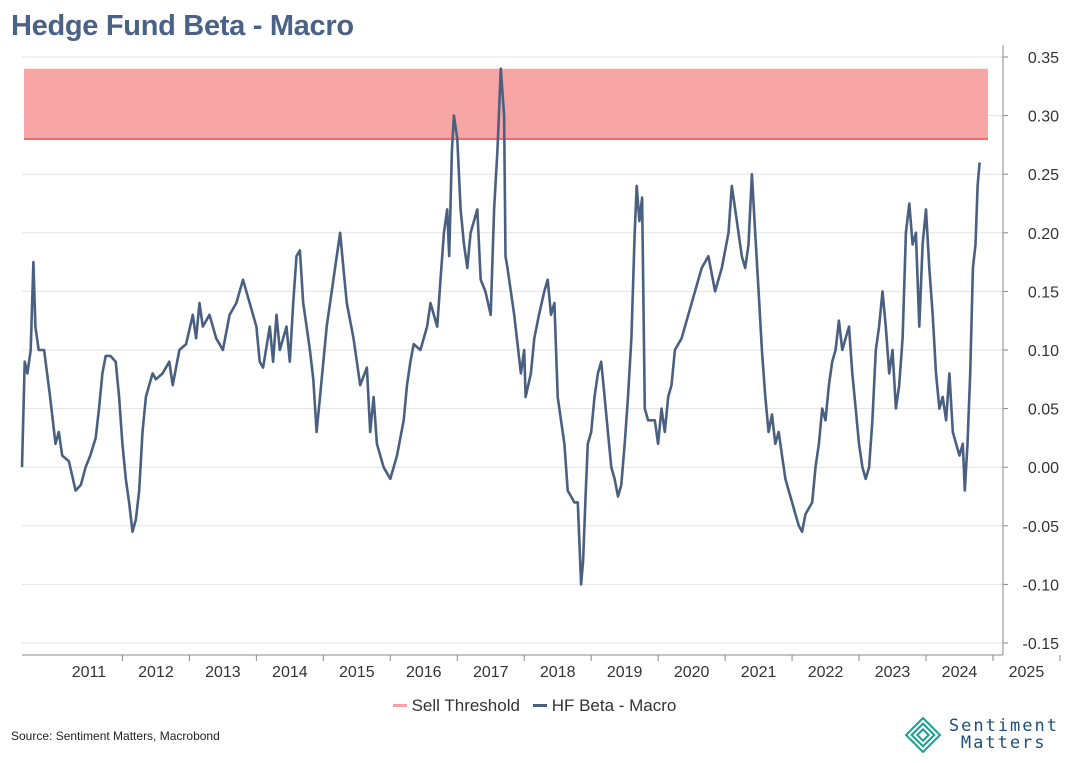 Image resolution: width=1069 pixels, height=763 pixels. I want to click on legend-swatch-hf-beta, so click(539, 705).